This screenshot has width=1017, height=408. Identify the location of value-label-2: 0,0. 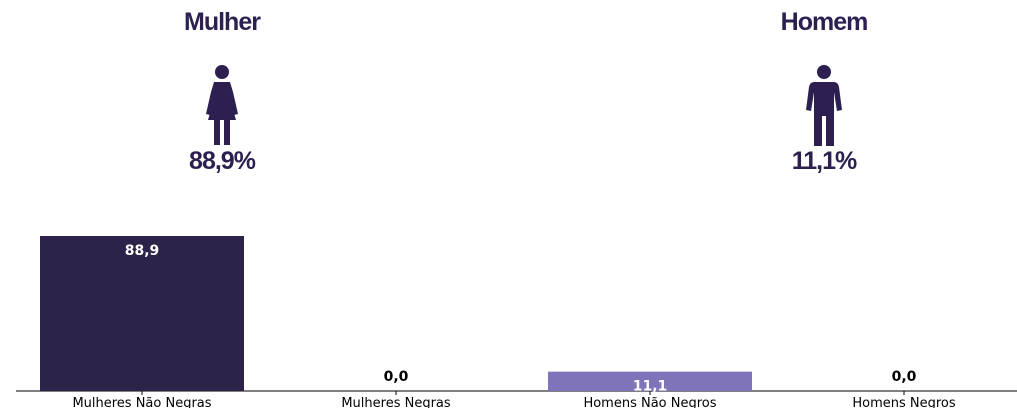
(396, 377).